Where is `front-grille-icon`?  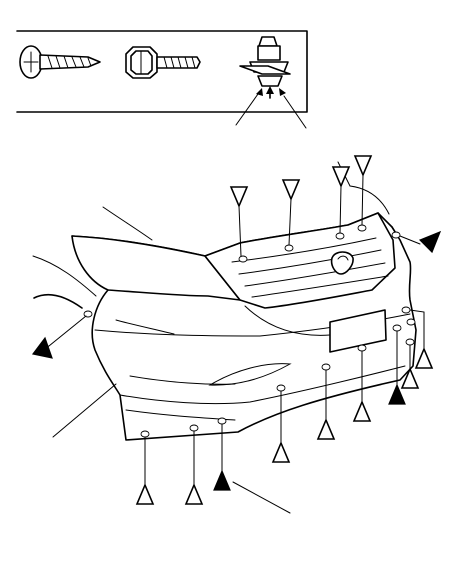 front-grille-icon is located at coordinates (300, 260).